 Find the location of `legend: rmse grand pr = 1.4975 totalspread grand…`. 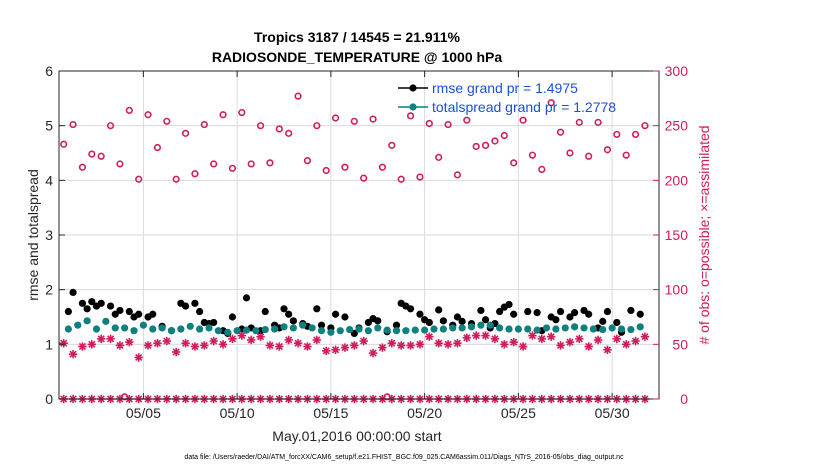

legend: rmse grand pr = 1.4975 totalspread grand… is located at coordinates (507, 97).